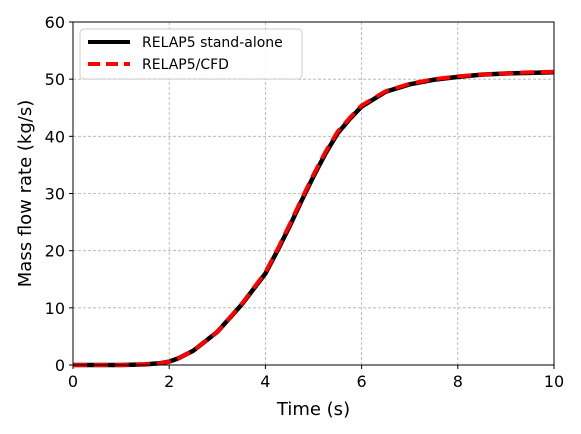  Describe the element at coordinates (55, 79) in the screenshot. I see `y-tick-label: 50` at that location.